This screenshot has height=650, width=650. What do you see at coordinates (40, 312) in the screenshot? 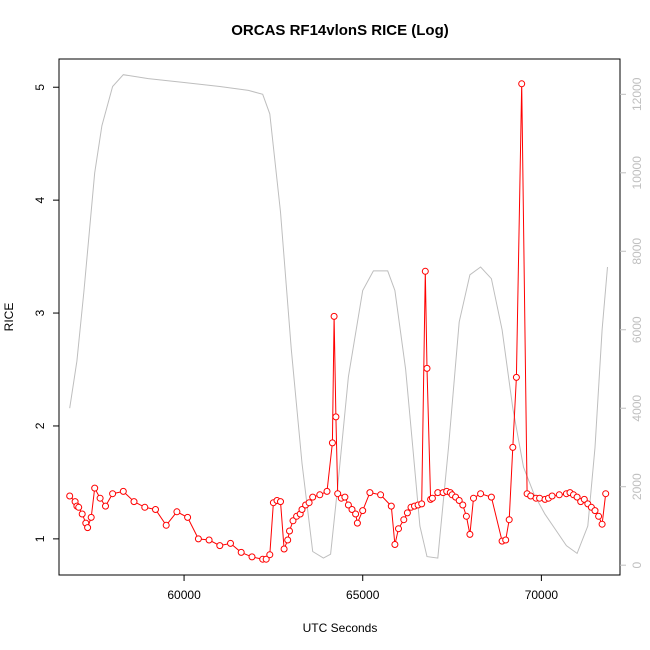
I see `y-tick-label-2: 3` at bounding box center [40, 312].